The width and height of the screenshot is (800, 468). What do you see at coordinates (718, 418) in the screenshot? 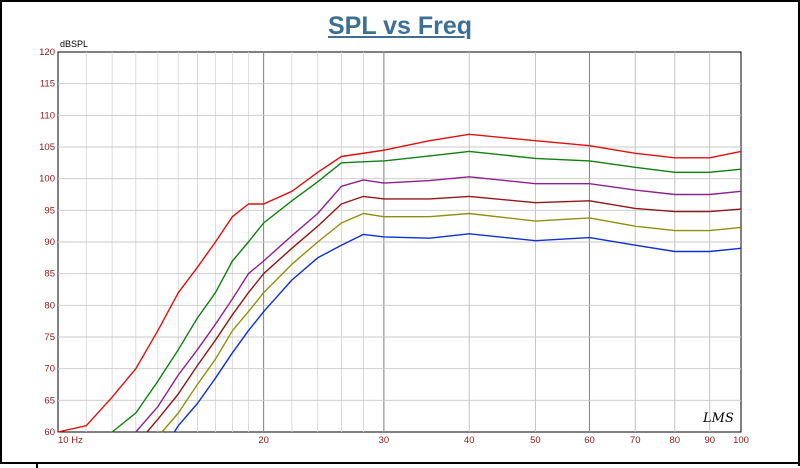
I see `brand-mark: LMS` at bounding box center [718, 418].